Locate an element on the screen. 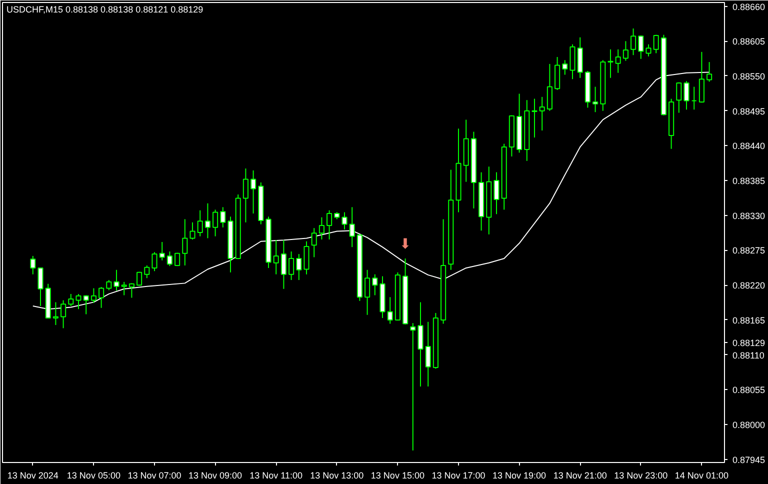  y-tick-label: 0.87945 is located at coordinates (749, 459).